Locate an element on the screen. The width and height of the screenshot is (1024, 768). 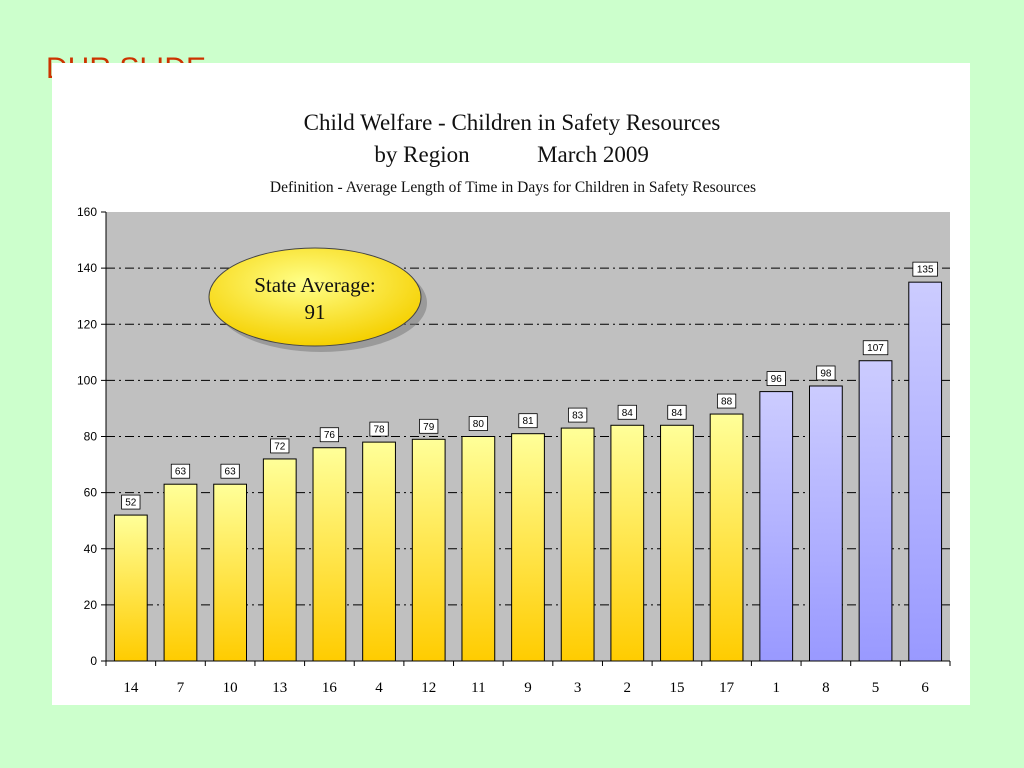
data-label: 78 is located at coordinates (379, 430).